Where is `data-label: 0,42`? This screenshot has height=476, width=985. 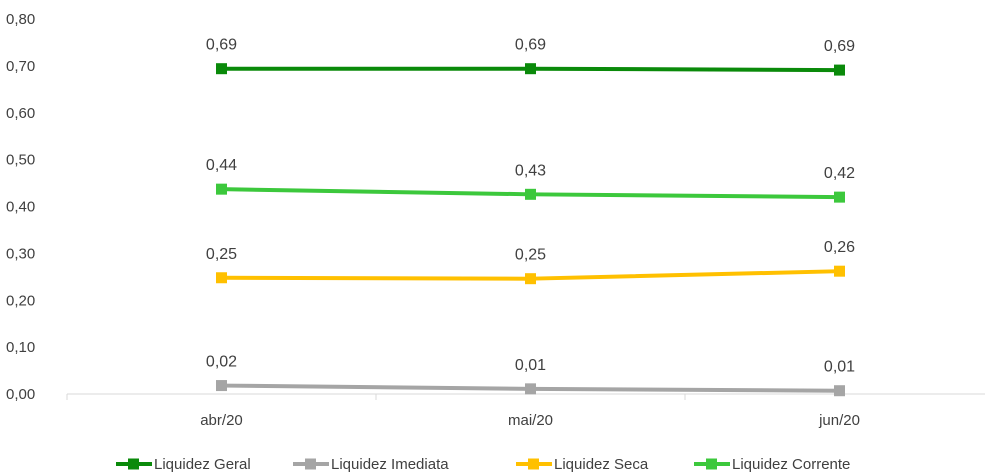 data-label: 0,42 is located at coordinates (839, 173).